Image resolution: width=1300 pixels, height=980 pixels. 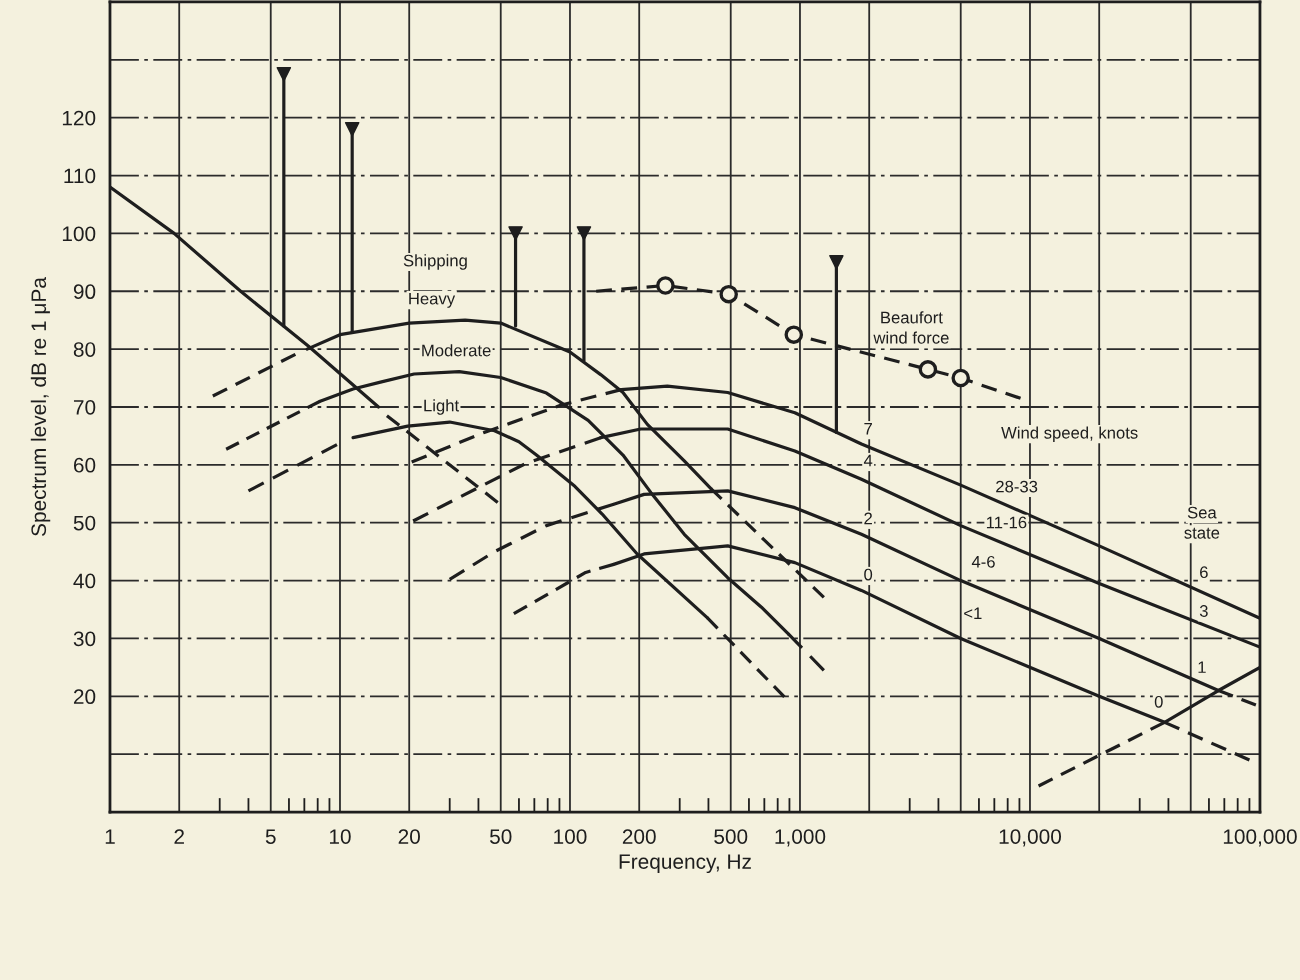 What do you see at coordinates (1202, 533) in the screenshot?
I see `annotation: state` at bounding box center [1202, 533].